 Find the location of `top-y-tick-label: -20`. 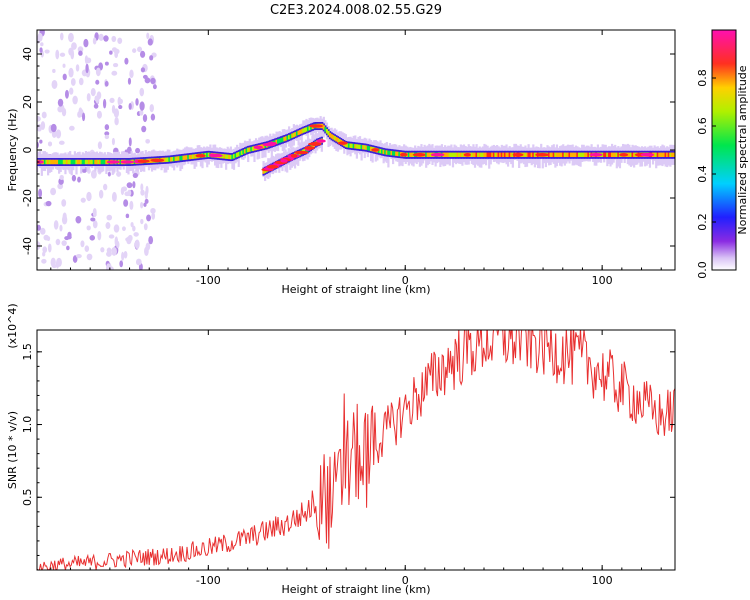

top-y-tick-label: -20 is located at coordinates (27, 198).